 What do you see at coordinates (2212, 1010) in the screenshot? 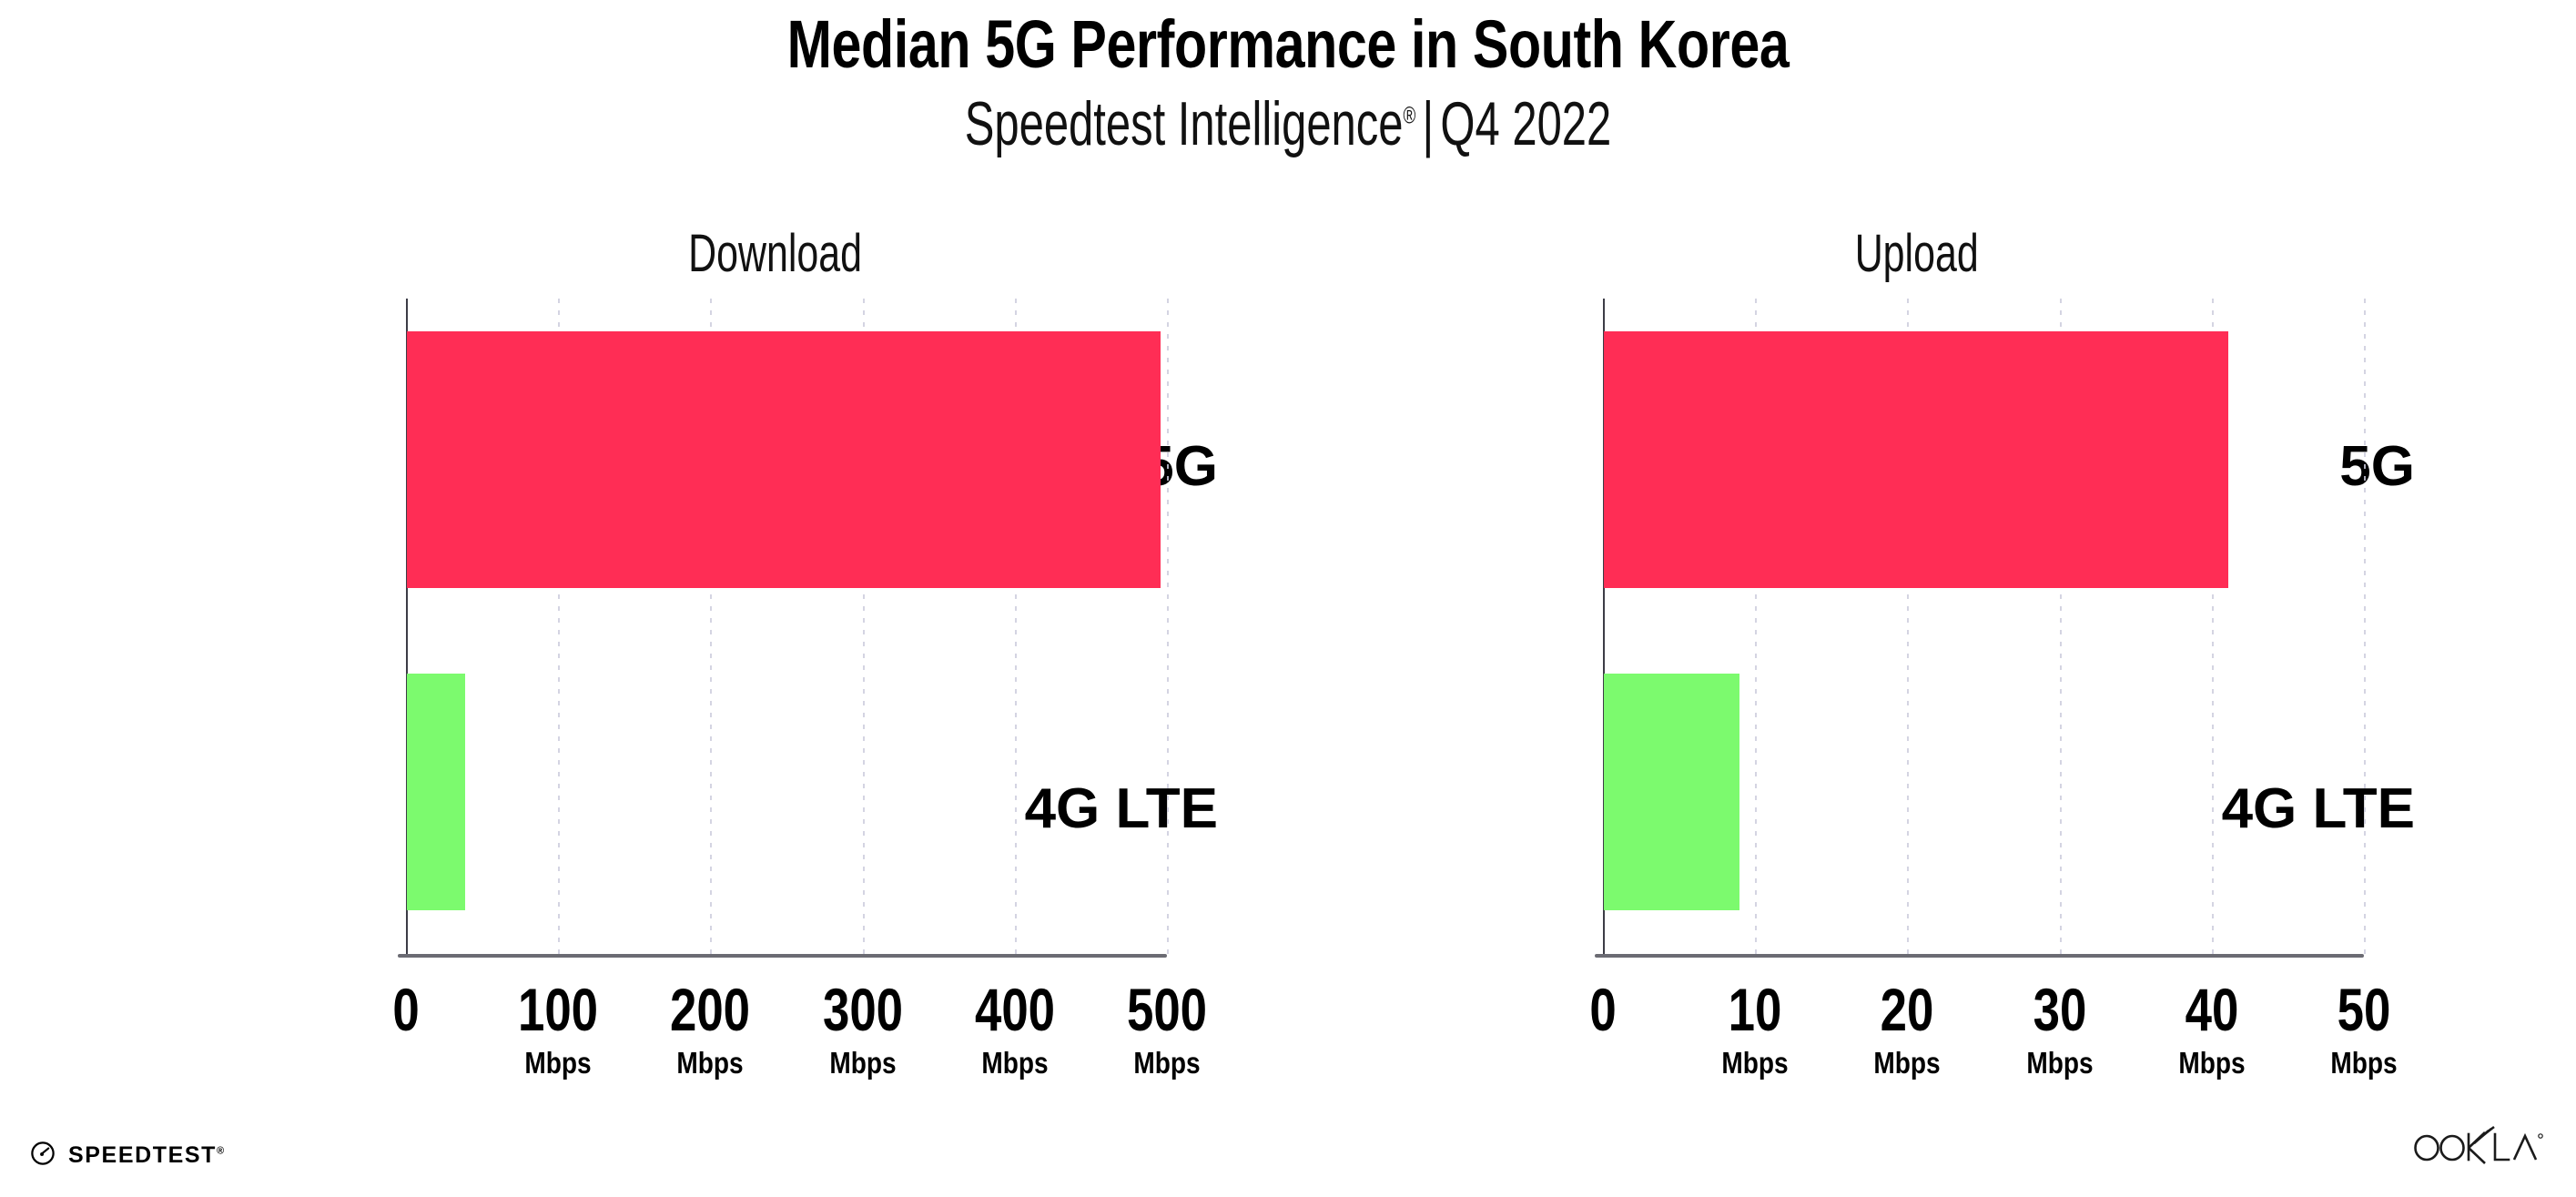
I see `x-tick-value: 40` at bounding box center [2212, 1010].